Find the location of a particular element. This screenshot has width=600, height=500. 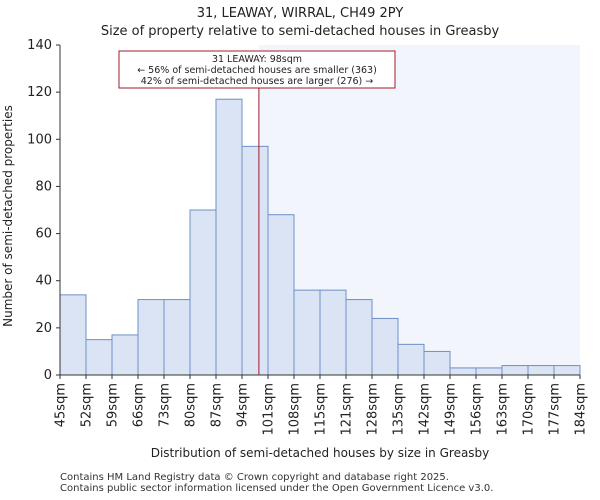

x-tick-label: 87sqm is located at coordinates (217, 405).